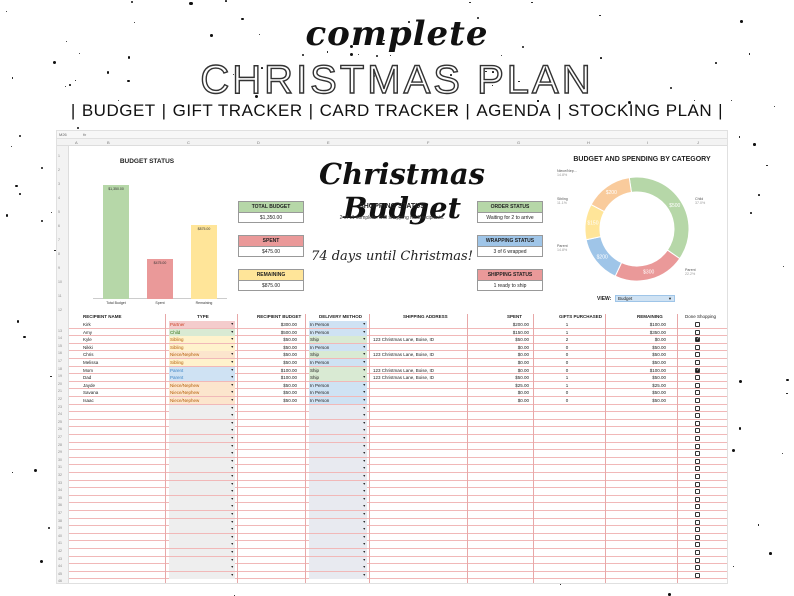 The width and height of the screenshot is (794, 596). I want to click on row-number: 26, so click(60, 429).